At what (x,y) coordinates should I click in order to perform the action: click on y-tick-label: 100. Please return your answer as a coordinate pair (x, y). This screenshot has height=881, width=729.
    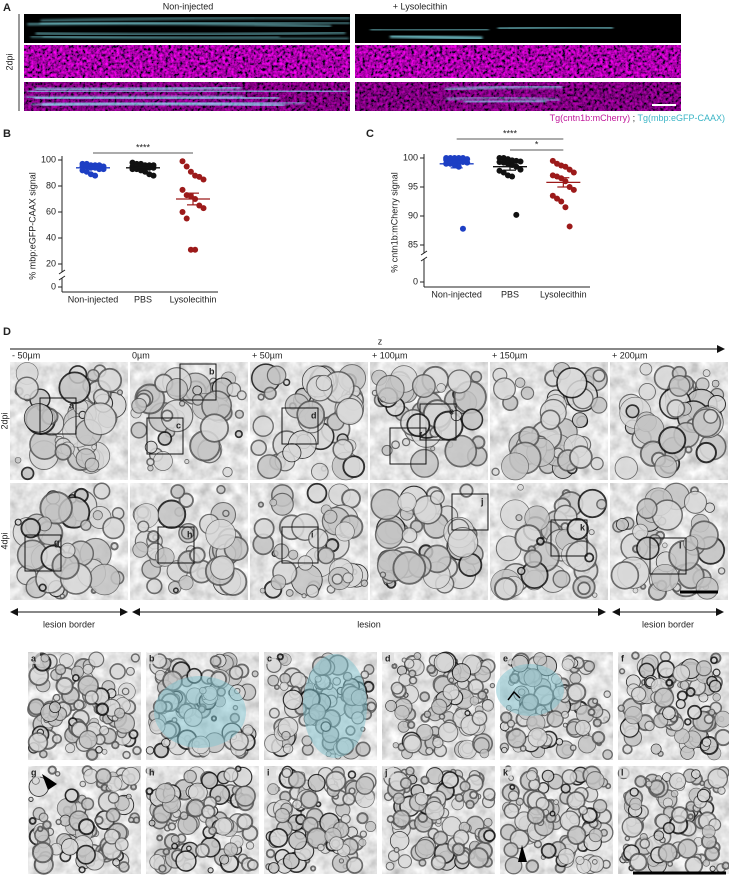
    Looking at the image, I should click on (48, 159).